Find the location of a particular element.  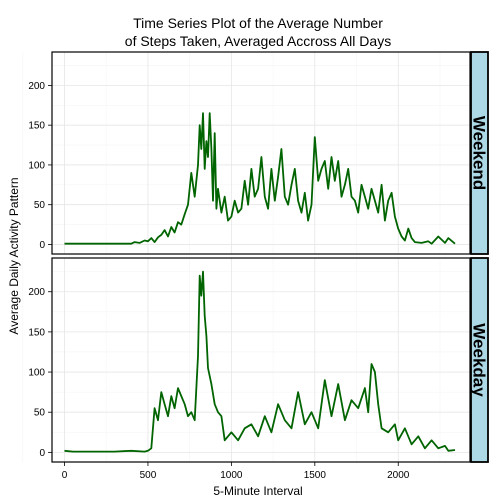

x-axis: 0 500 1000 1500 2000 is located at coordinates (236, 471).